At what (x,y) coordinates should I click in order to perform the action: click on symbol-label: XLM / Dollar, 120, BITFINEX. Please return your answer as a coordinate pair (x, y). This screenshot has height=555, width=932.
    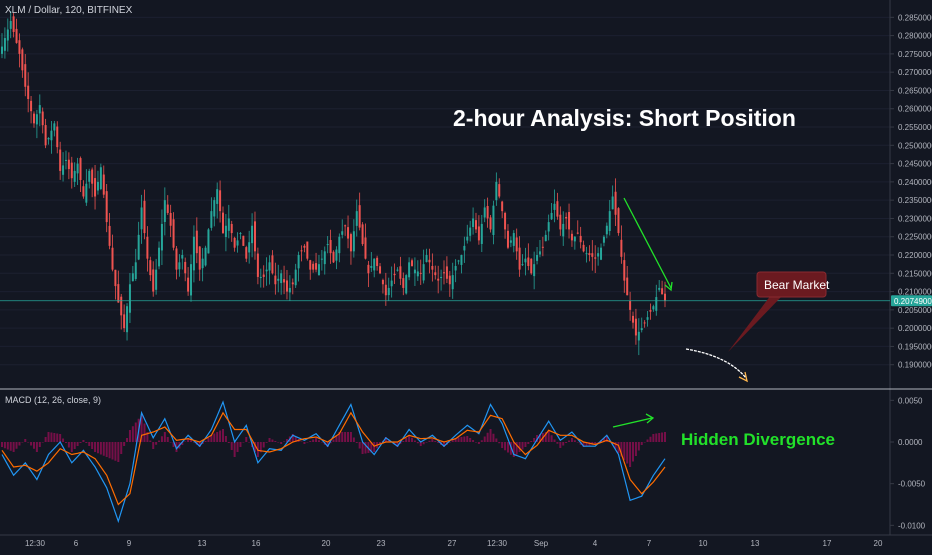
    Looking at the image, I should click on (69, 10).